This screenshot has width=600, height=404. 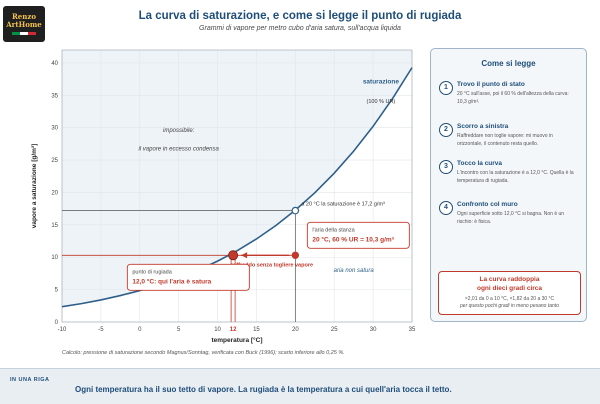 I want to click on x-tick-label: 25, so click(x=334, y=330).